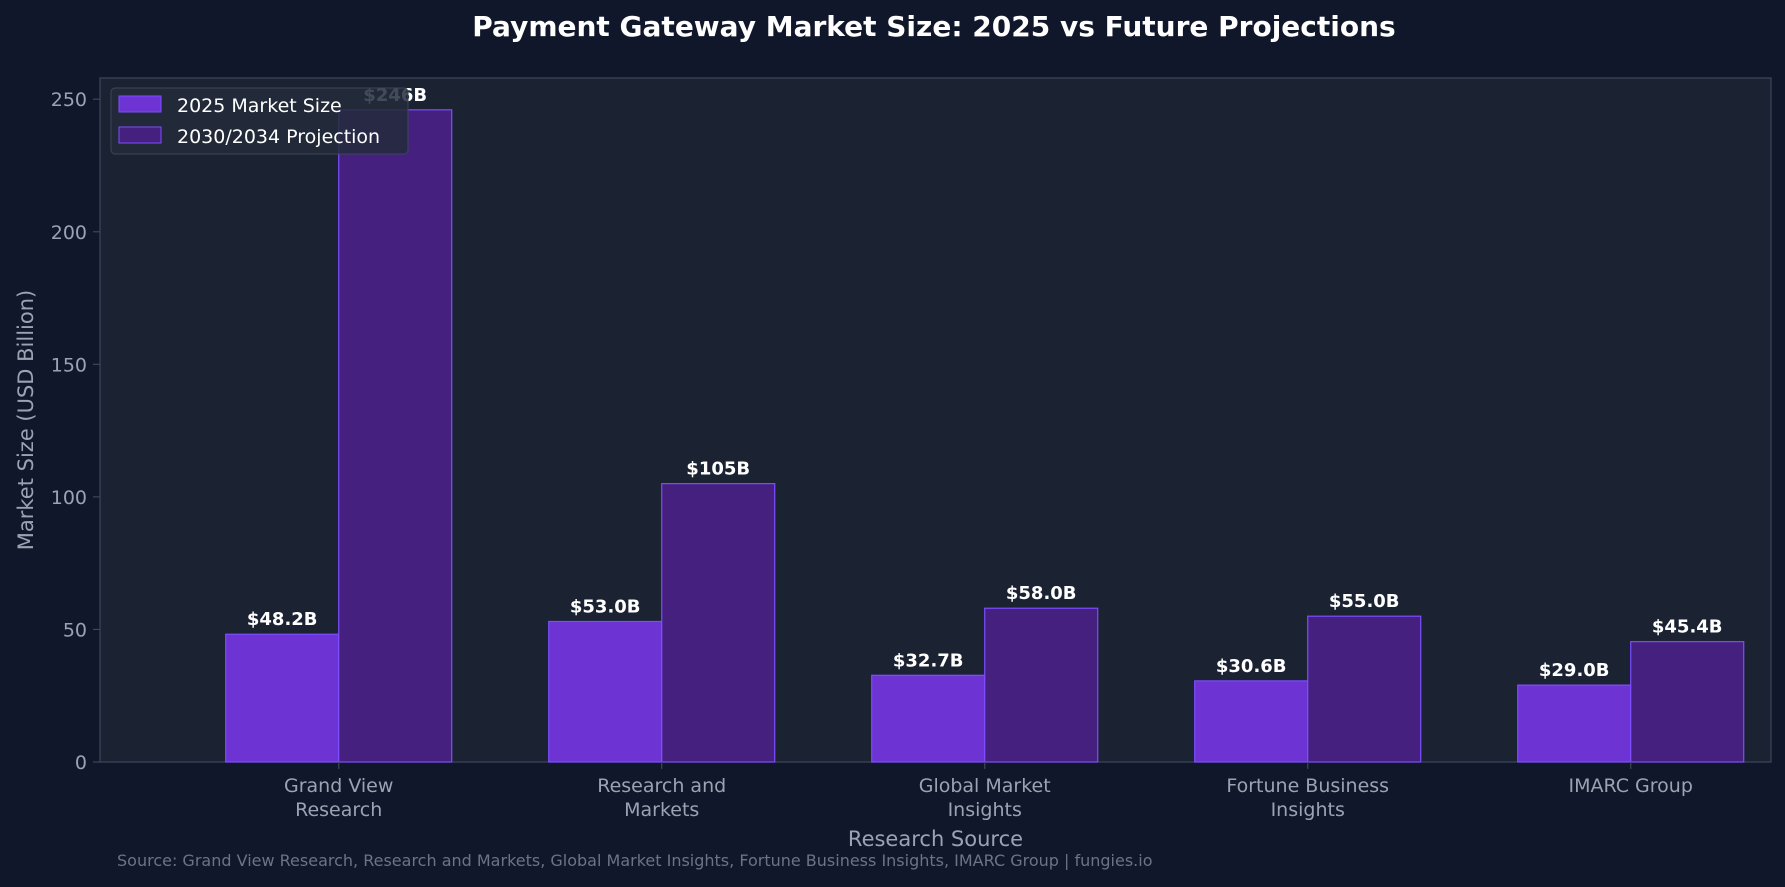 The width and height of the screenshot is (1785, 887). Describe the element at coordinates (1631, 786) in the screenshot. I see `x-tick-label: IMARC Group` at that location.